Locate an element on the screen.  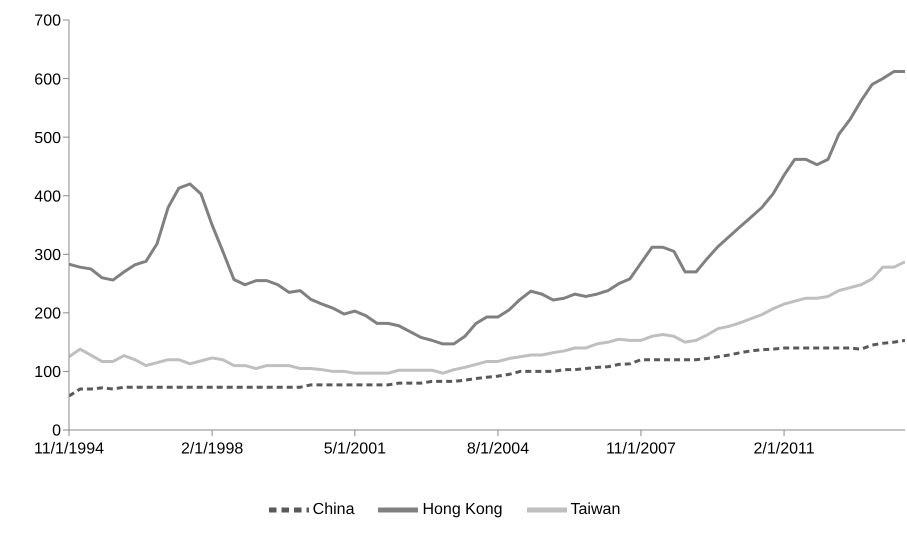
line-series is located at coordinates (487, 368).